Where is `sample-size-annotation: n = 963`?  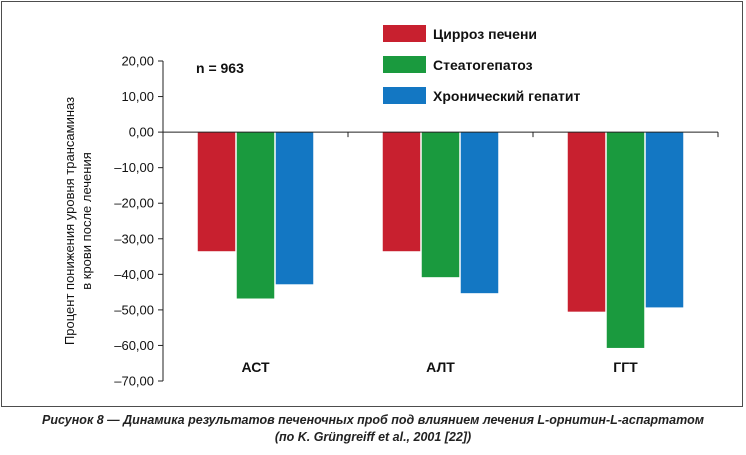 sample-size-annotation: n = 963 is located at coordinates (220, 68).